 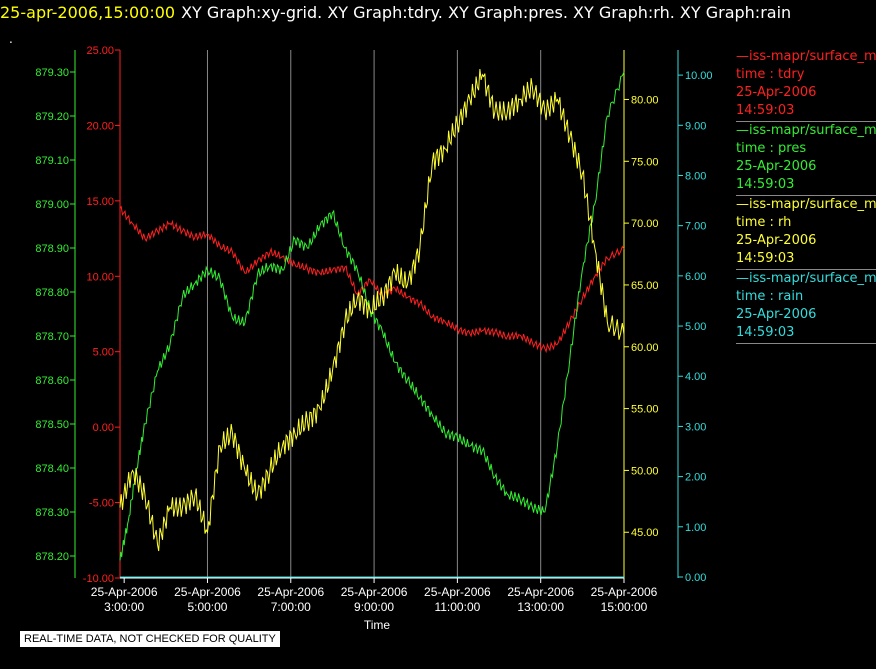 What do you see at coordinates (52, 381) in the screenshot?
I see `y-tick-label-pres: 878.60` at bounding box center [52, 381].